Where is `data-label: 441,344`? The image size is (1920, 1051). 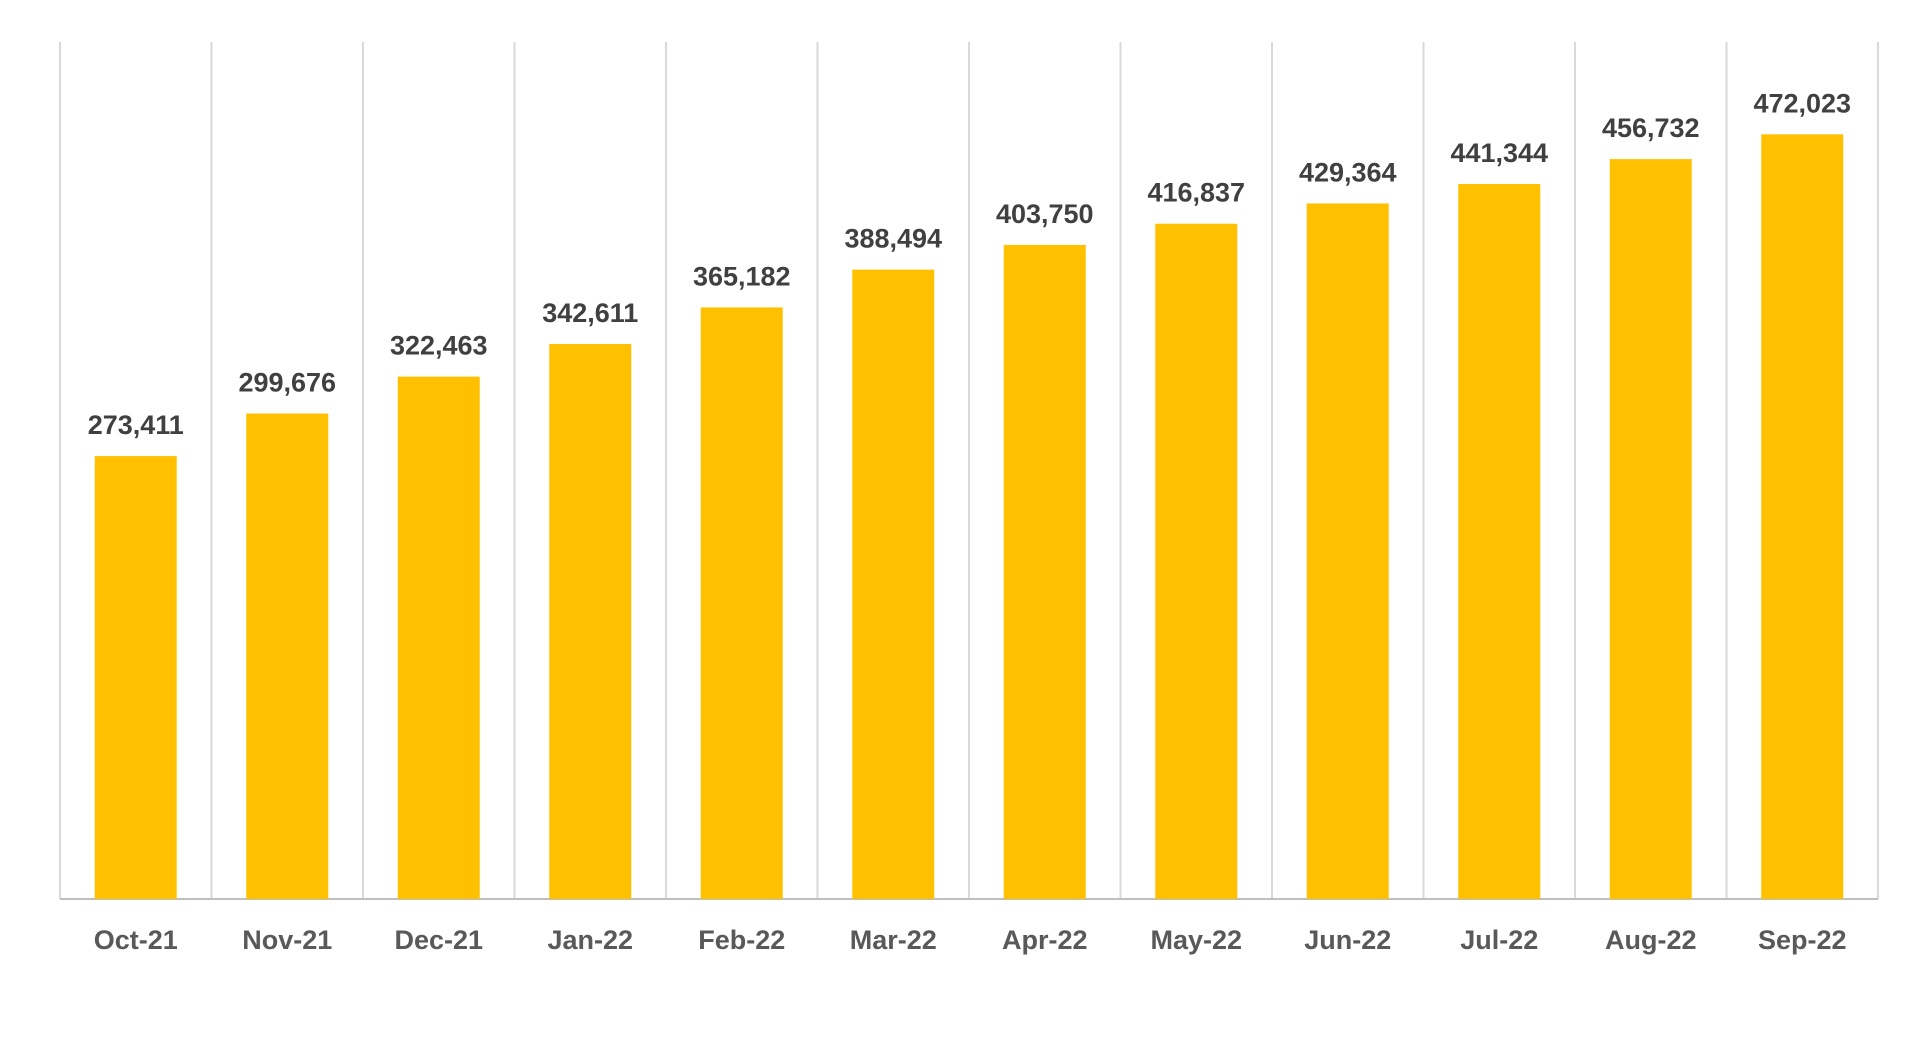
data-label: 441,344 is located at coordinates (1499, 153).